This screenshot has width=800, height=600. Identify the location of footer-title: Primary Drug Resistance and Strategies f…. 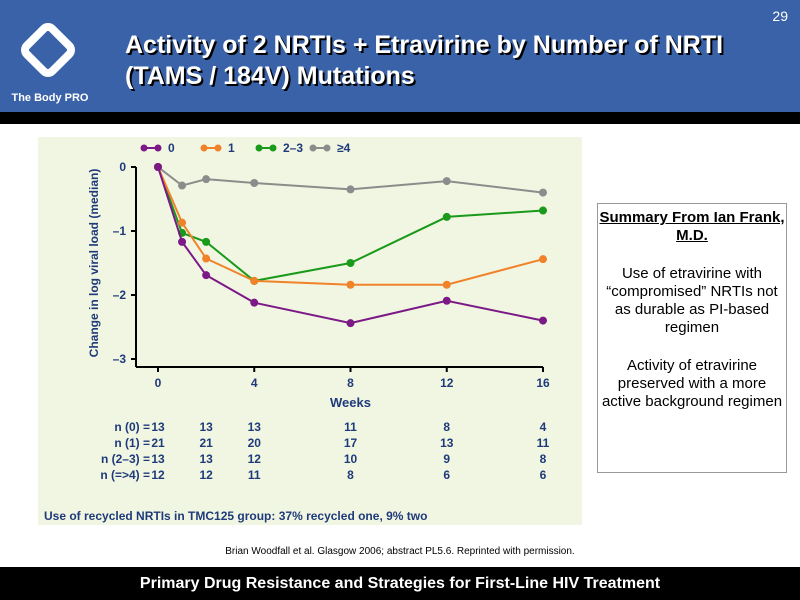
(400, 583).